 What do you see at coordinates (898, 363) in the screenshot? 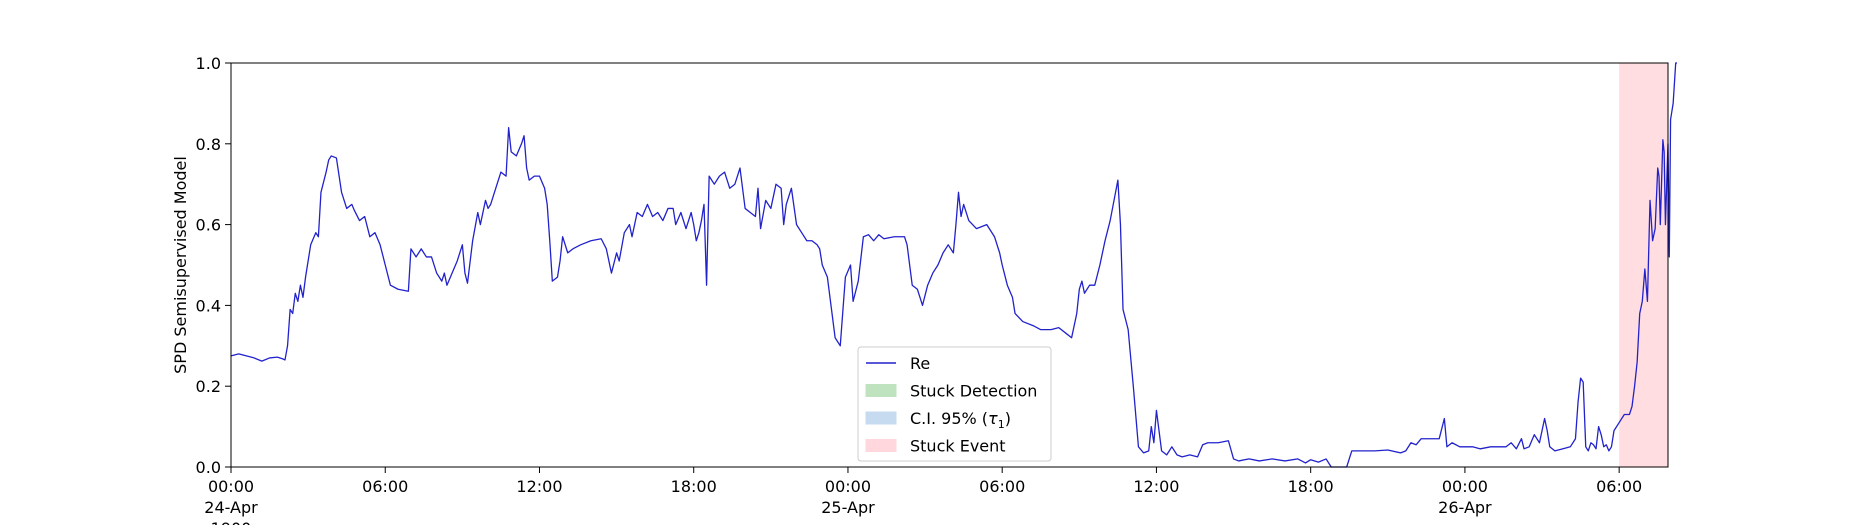
I see `legend-item: Re` at bounding box center [898, 363].